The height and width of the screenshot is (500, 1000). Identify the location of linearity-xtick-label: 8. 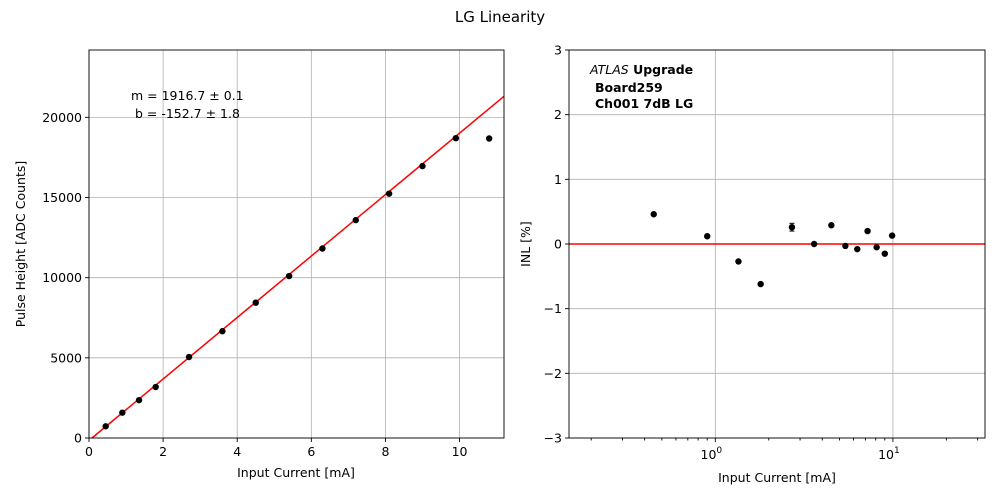
(385, 451).